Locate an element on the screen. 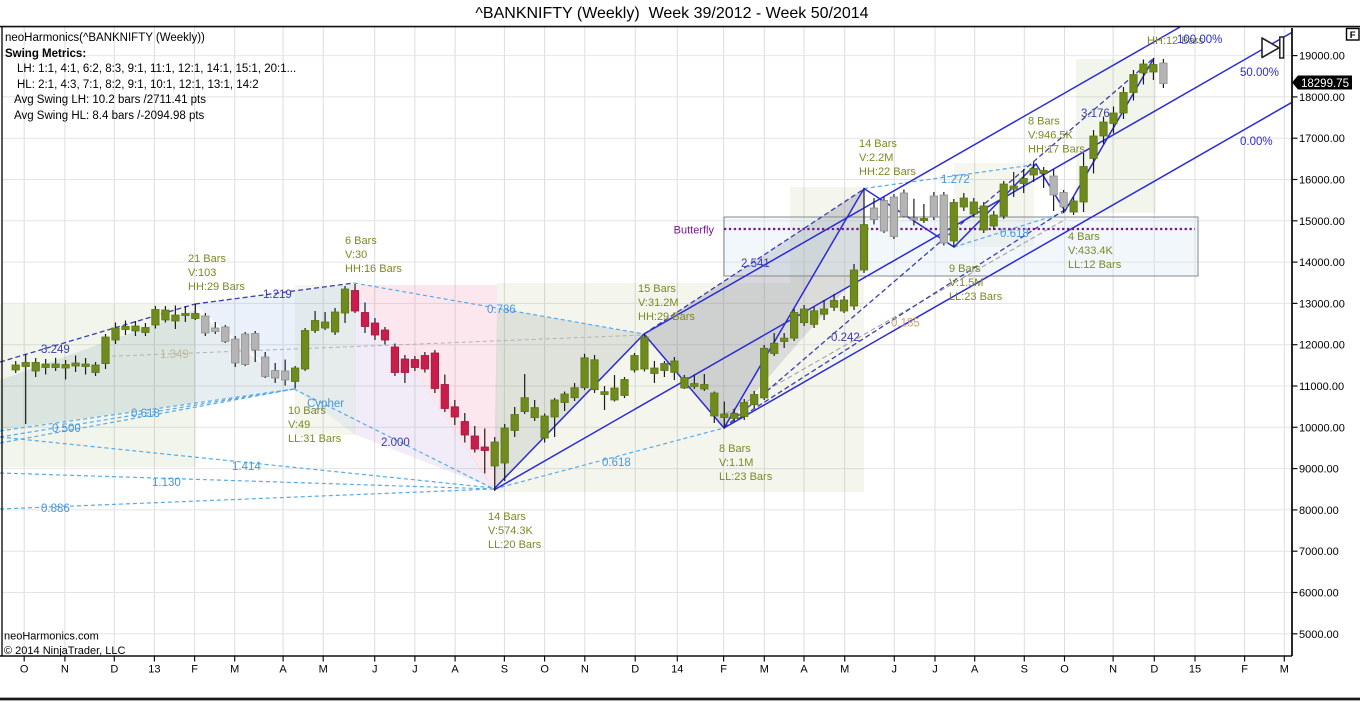 The image size is (1360, 702). svg-text: 0.786 is located at coordinates (501, 310).